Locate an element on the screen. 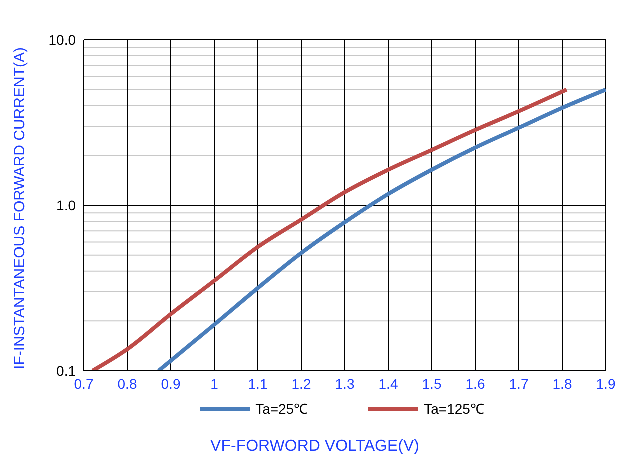 This screenshot has width=630, height=466. y-tick-label: 0.1 is located at coordinates (66, 370).